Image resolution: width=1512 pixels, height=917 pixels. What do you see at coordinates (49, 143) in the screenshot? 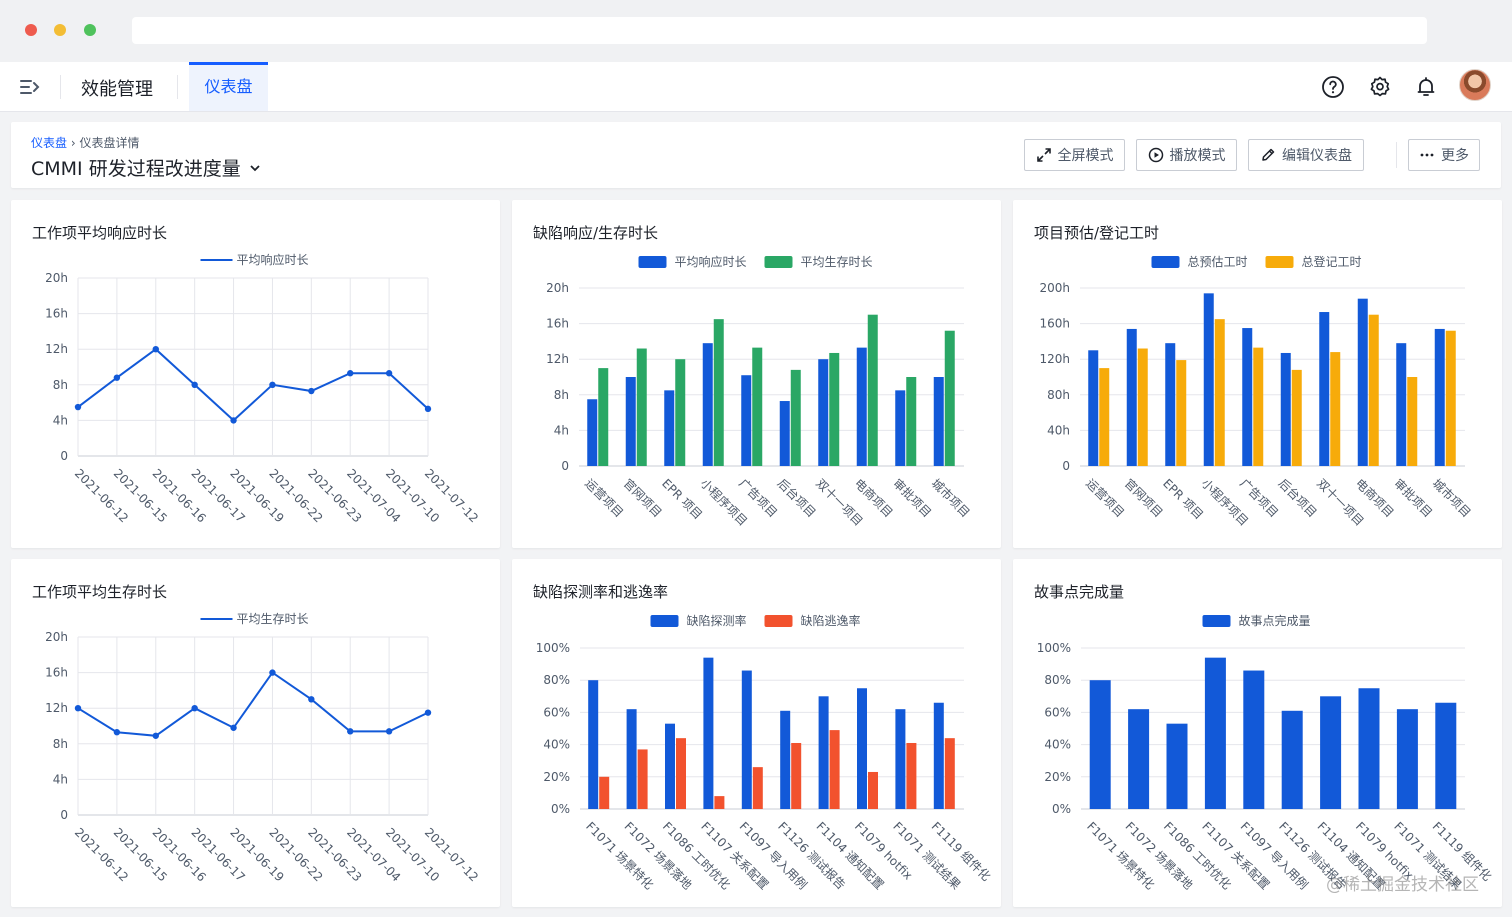
I see `breadcrumb-root-link: 仪表盘` at bounding box center [49, 143].